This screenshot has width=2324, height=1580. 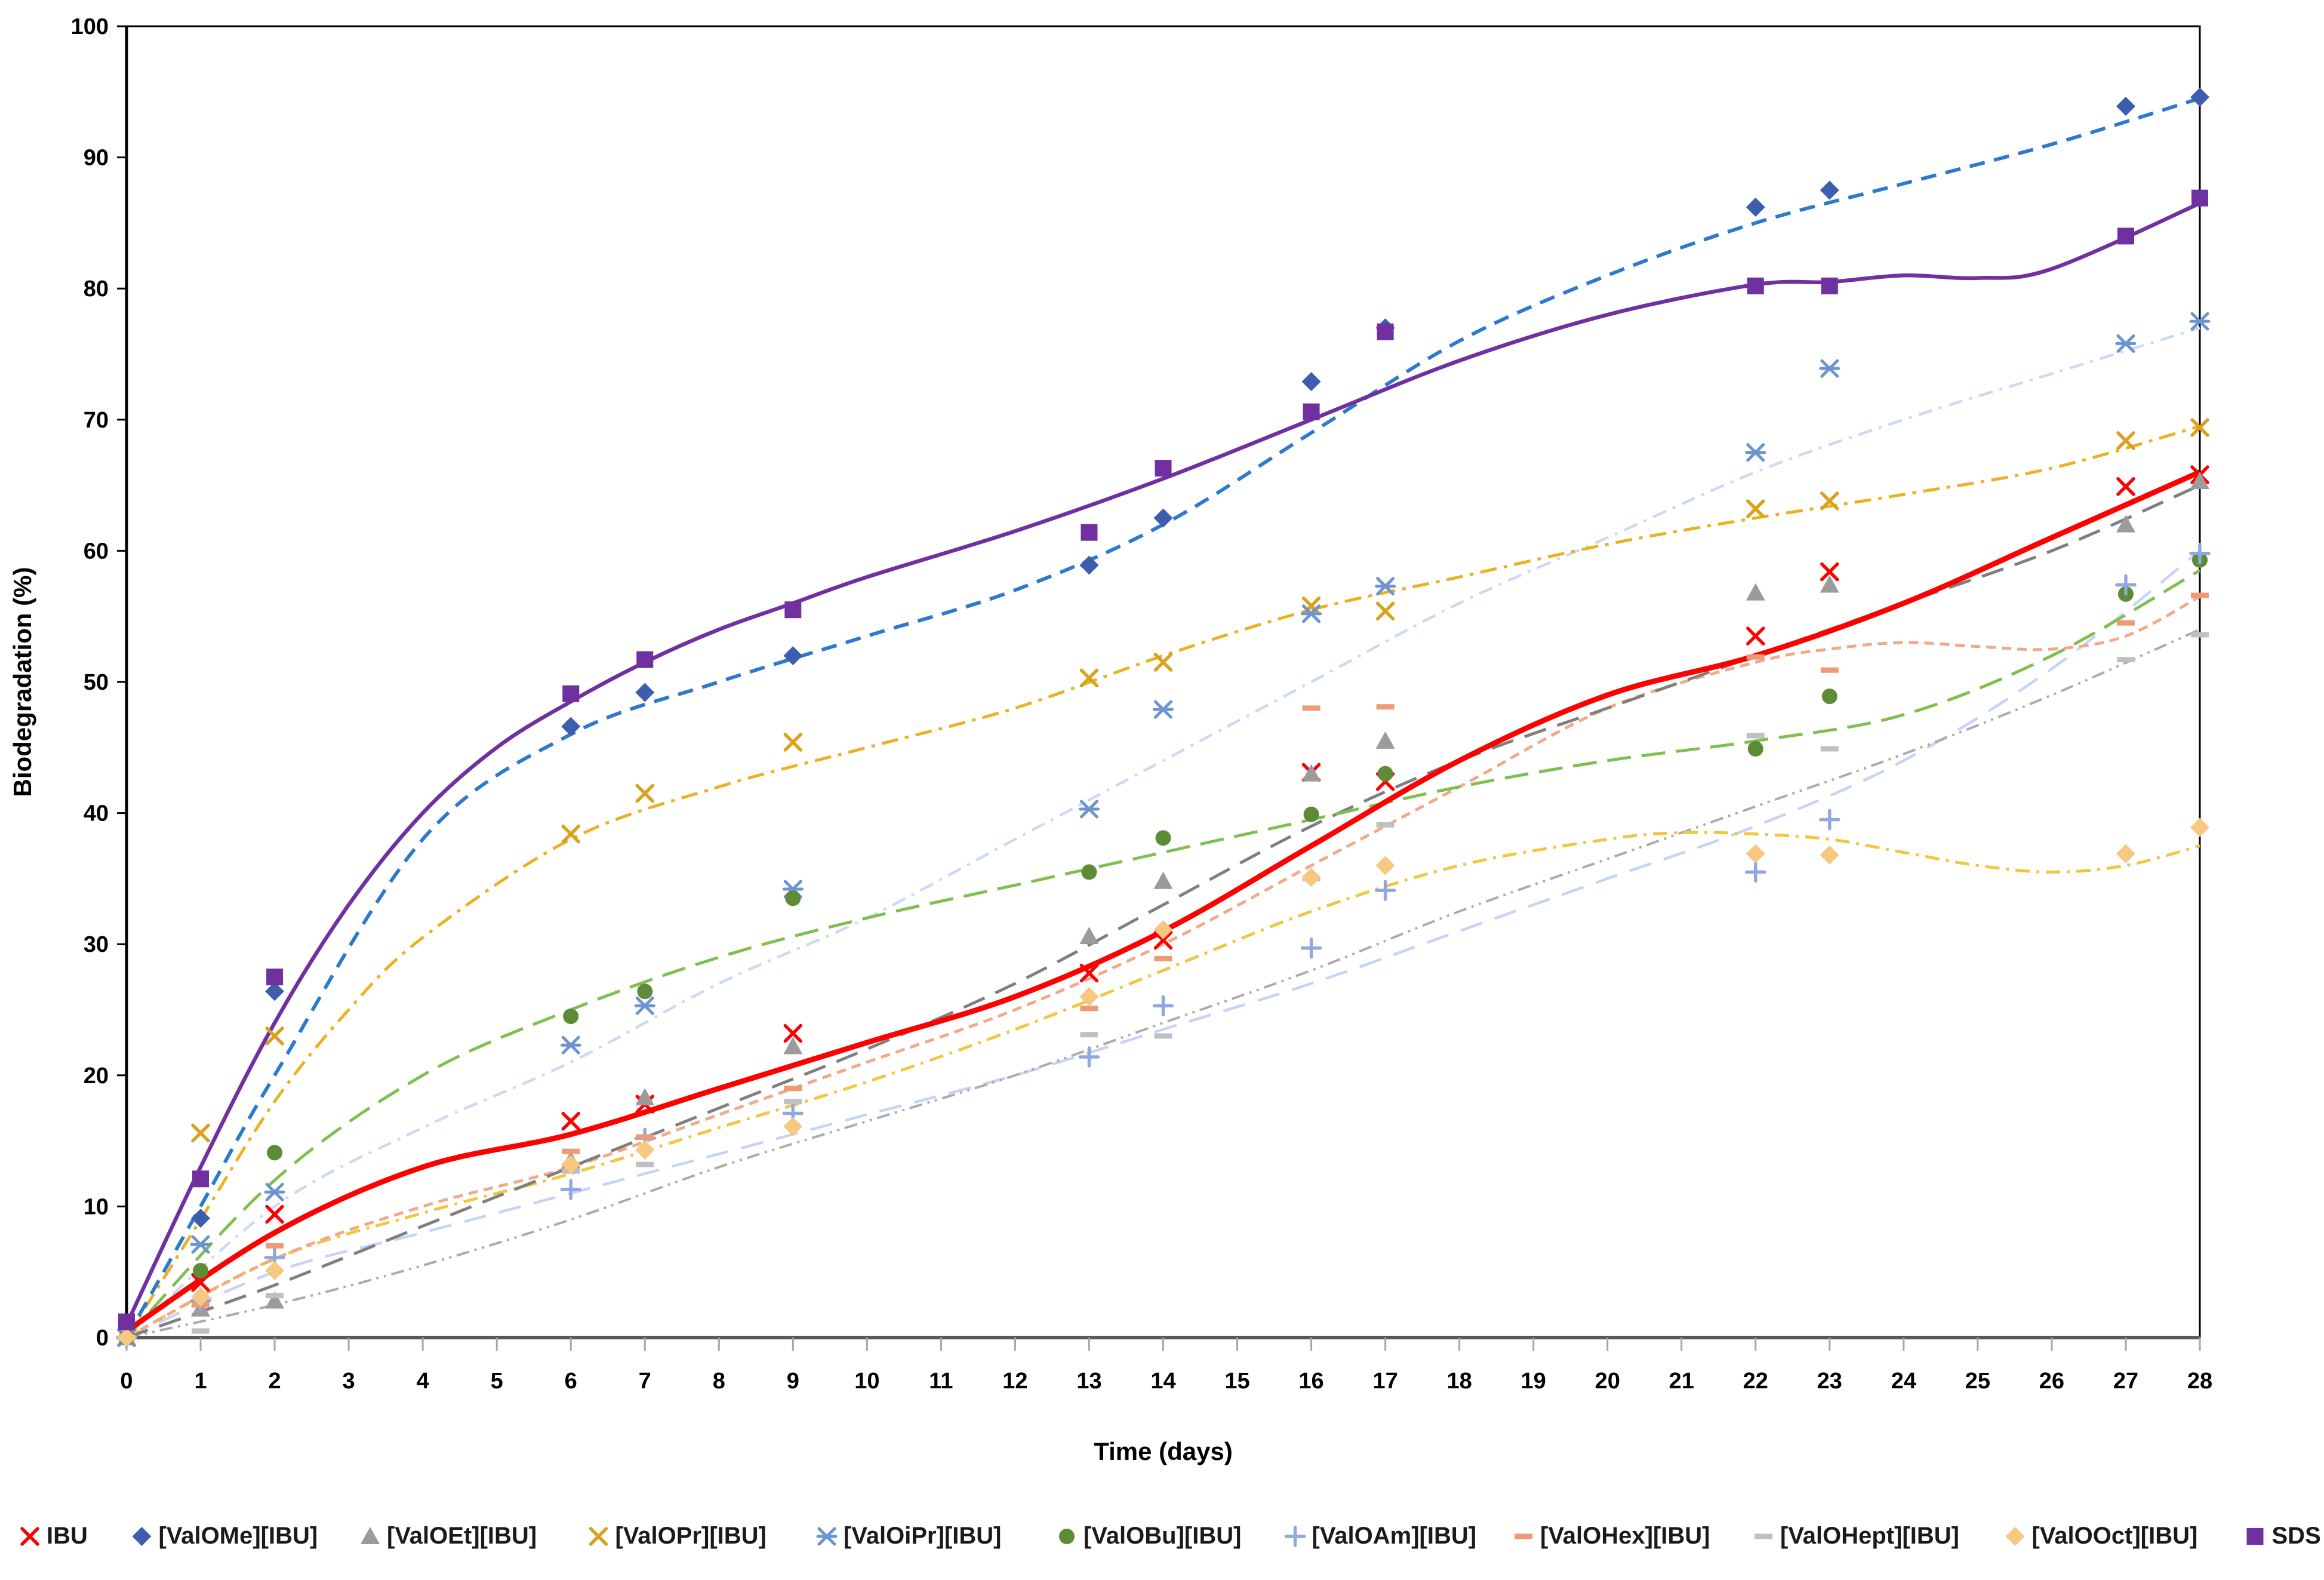 What do you see at coordinates (97, 159) in the screenshot?
I see `y-tick-label: 90` at bounding box center [97, 159].